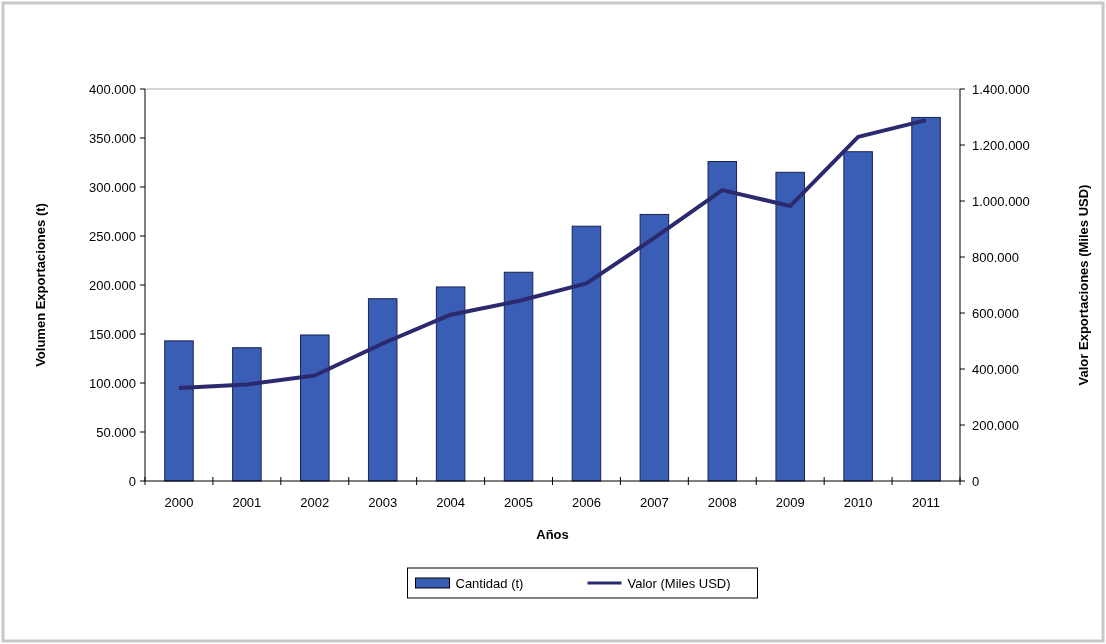 The height and width of the screenshot is (644, 1106). Describe the element at coordinates (116, 432) in the screenshot. I see `y-tick-label: 50.000` at that location.